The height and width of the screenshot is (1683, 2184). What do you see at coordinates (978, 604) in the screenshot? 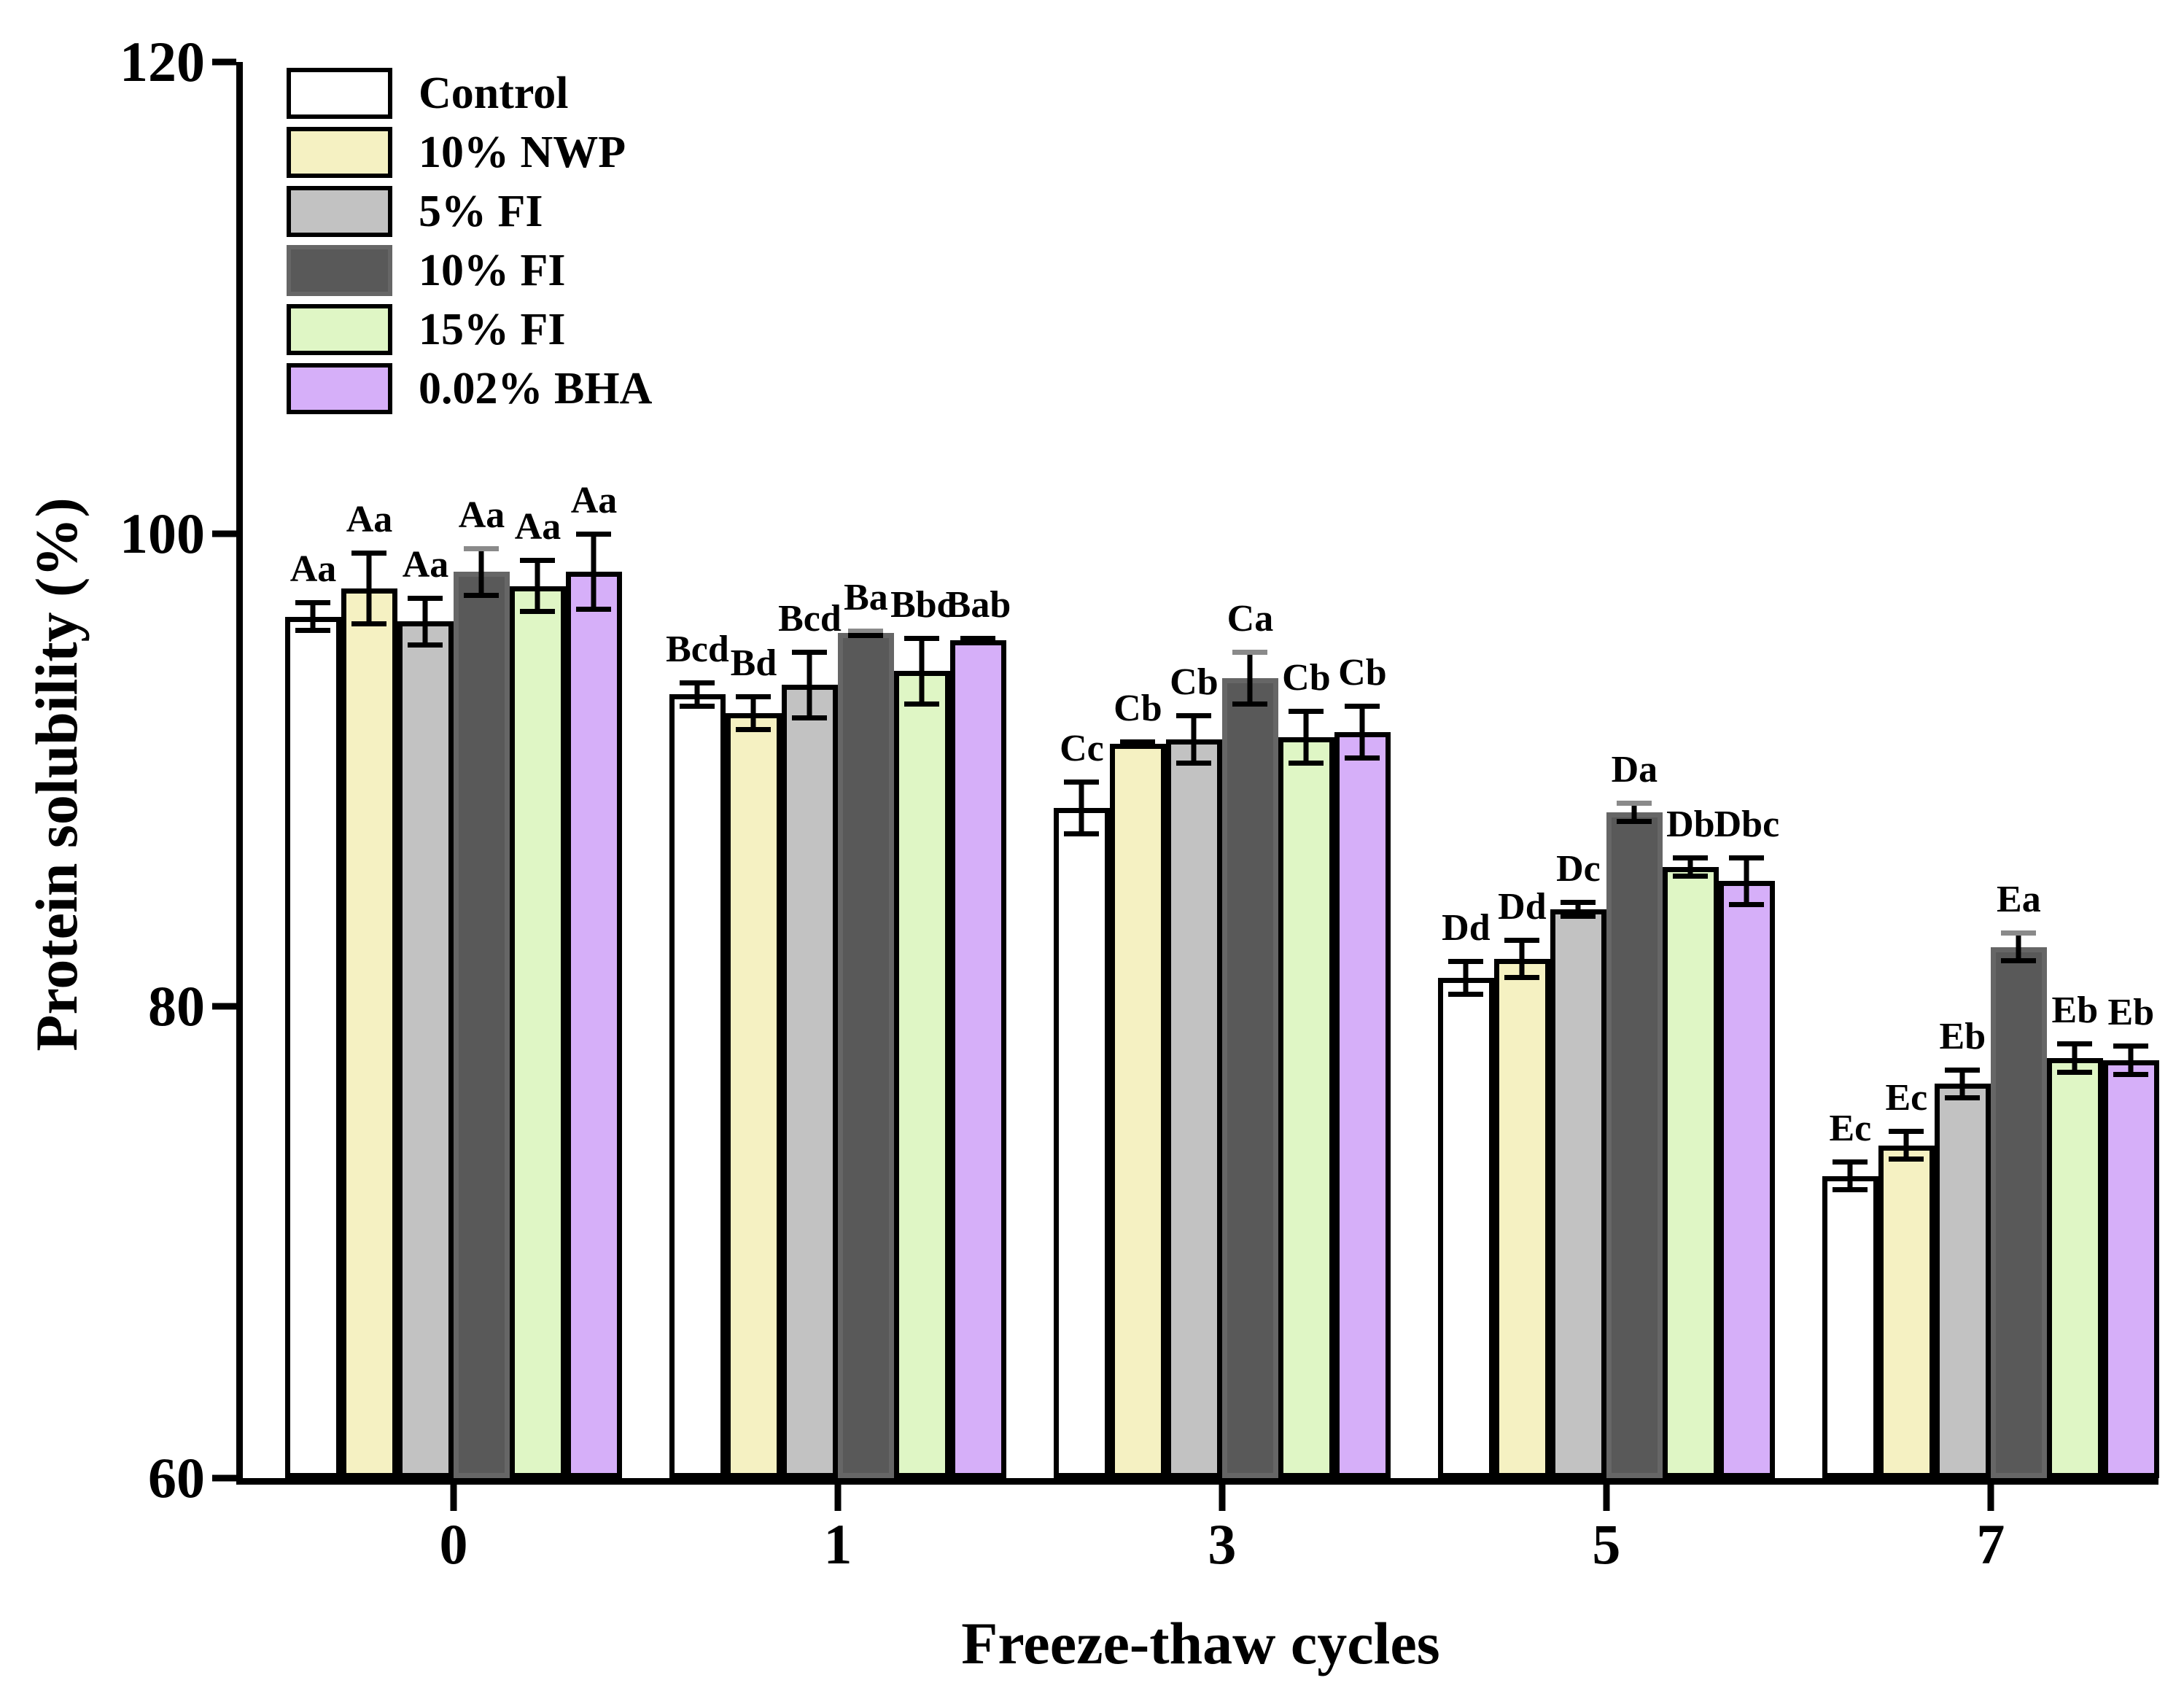
I see `significance-label: Bab` at bounding box center [978, 604].